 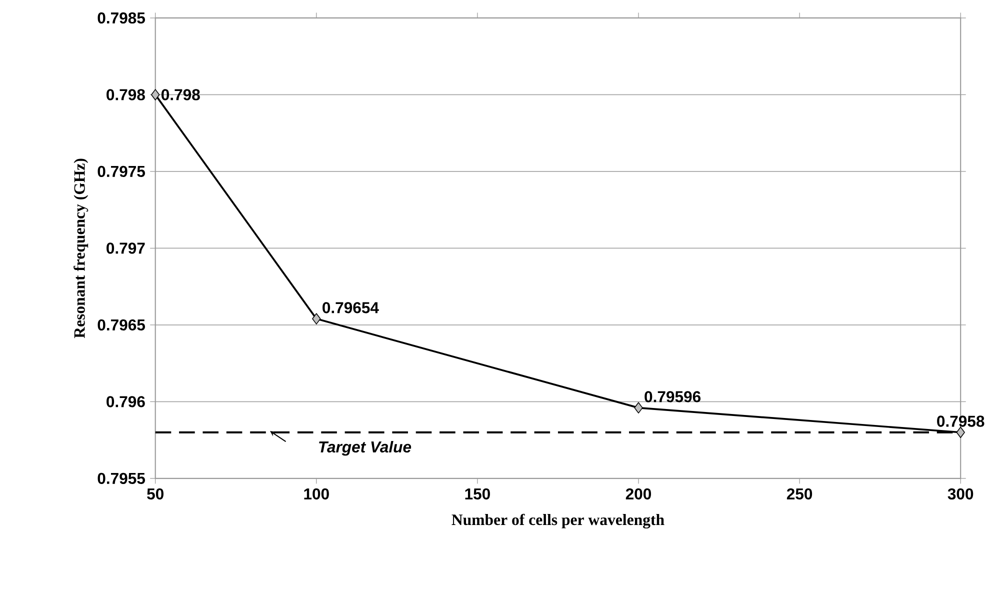 What do you see at coordinates (639, 494) in the screenshot?
I see `x-tick-label: 200` at bounding box center [639, 494].